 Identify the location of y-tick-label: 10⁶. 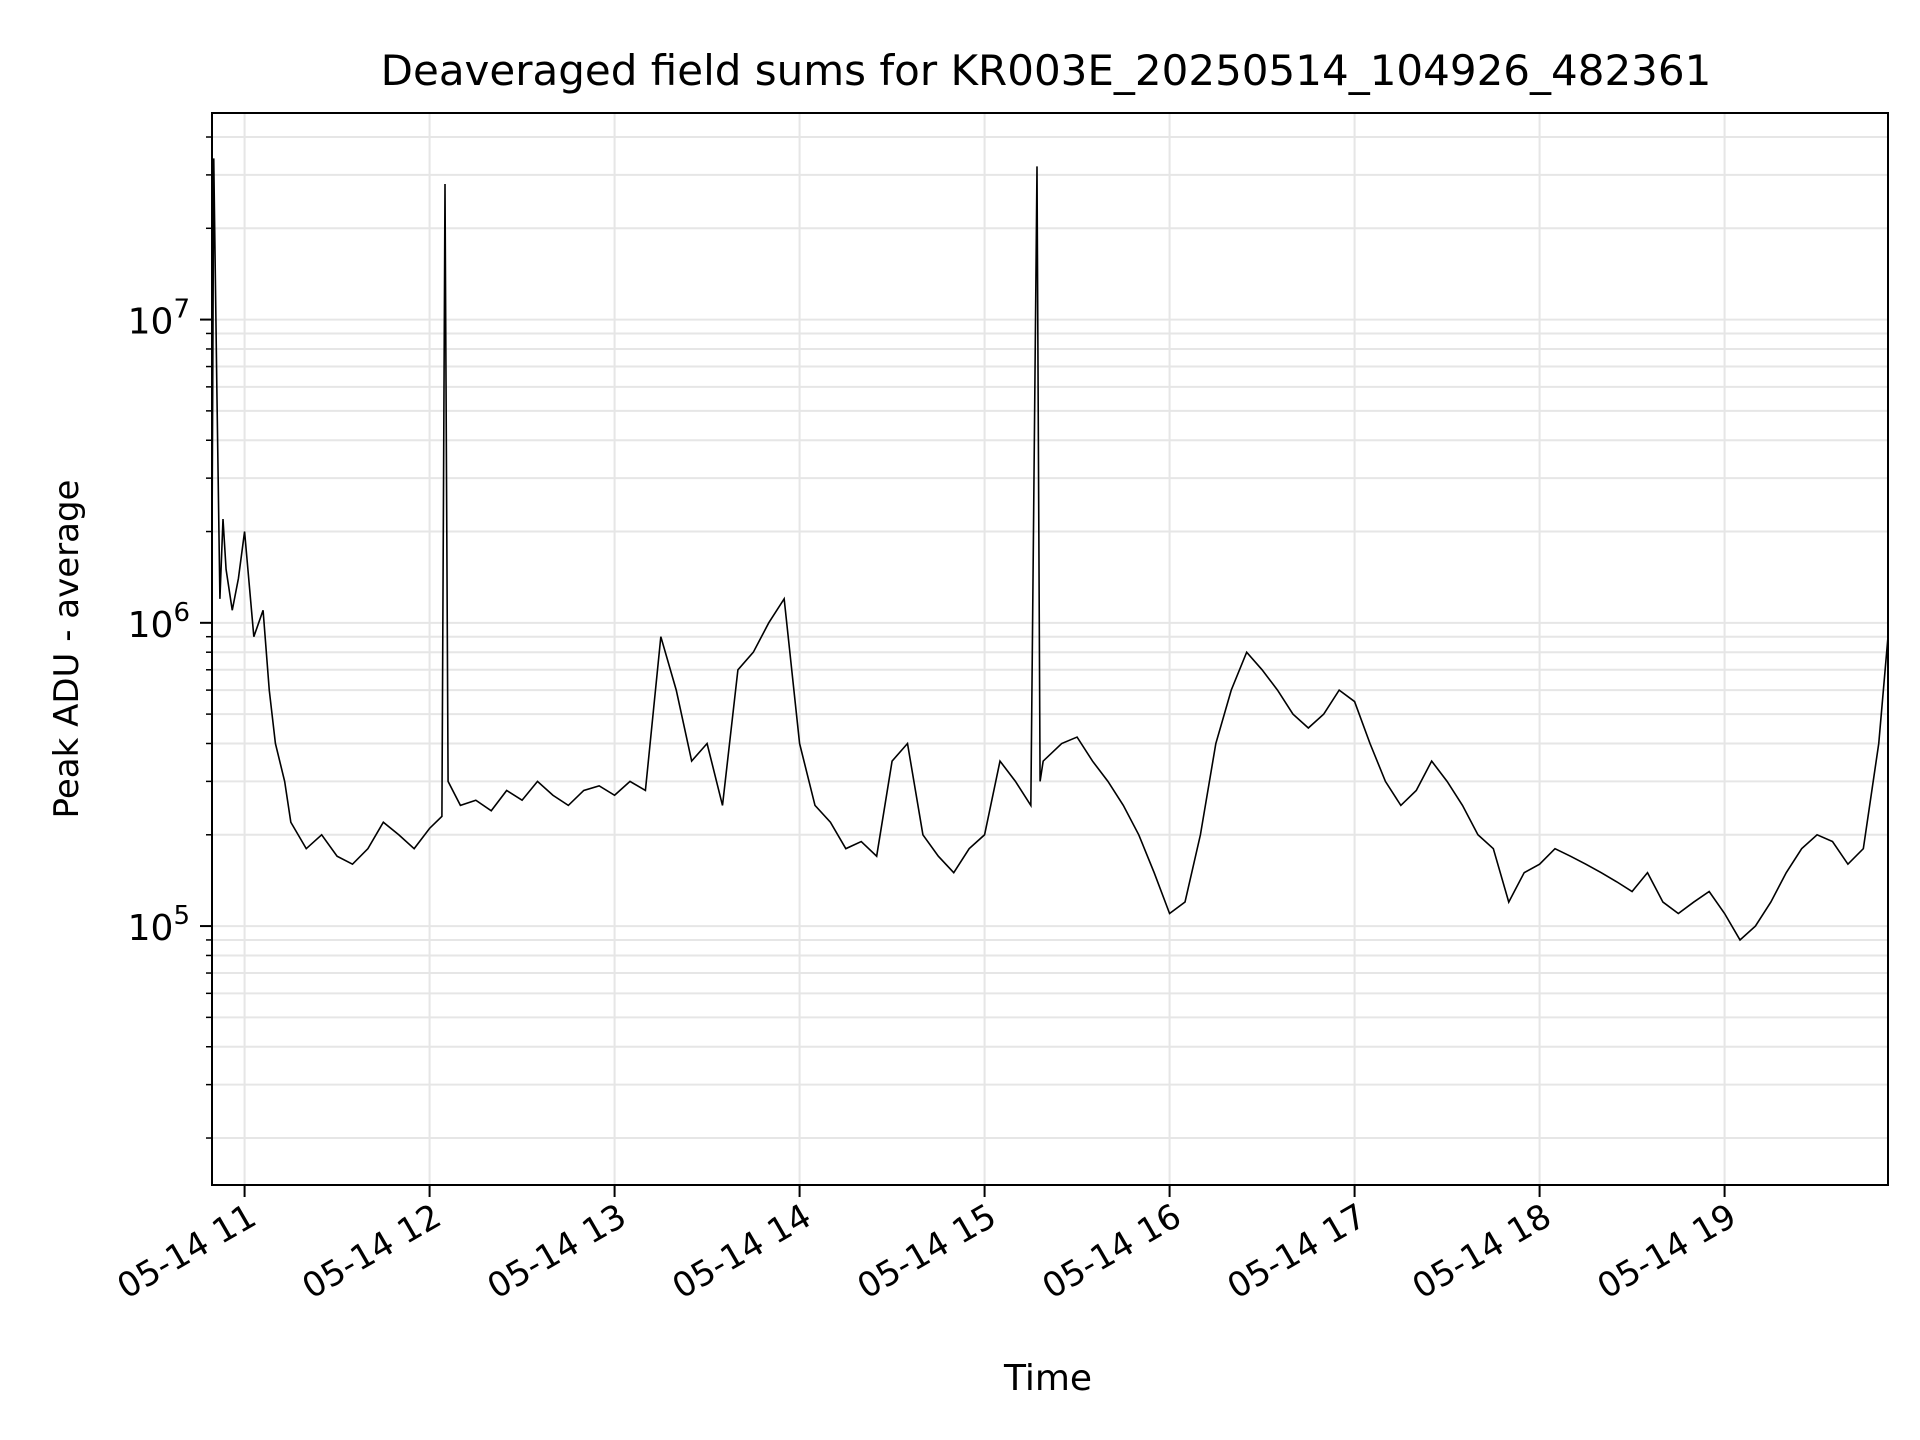
(159, 622).